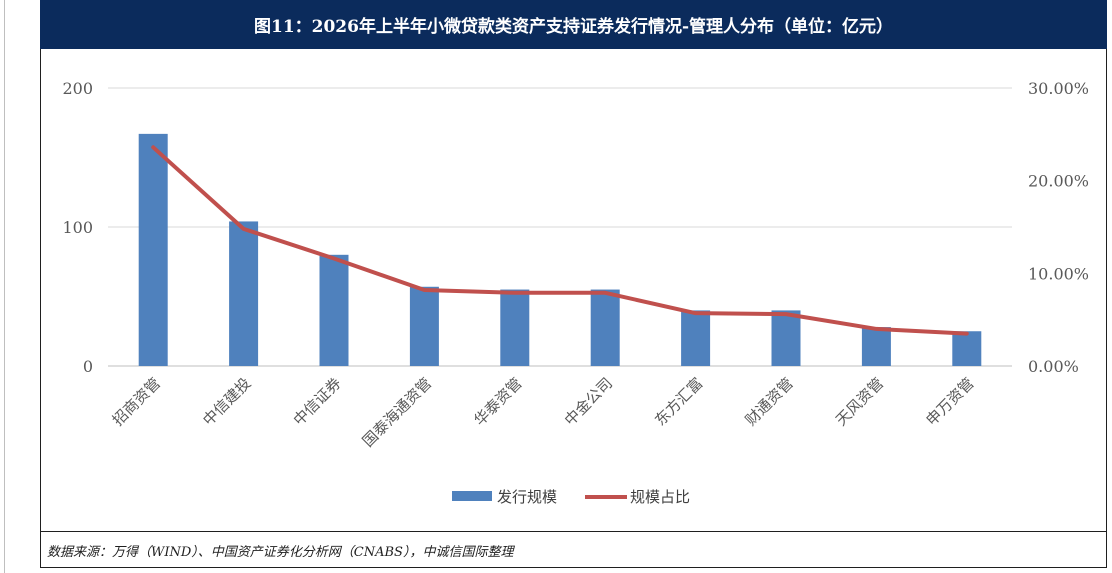  Describe the element at coordinates (1058, 88) in the screenshot. I see `y-right-tick-label: 30.00%` at that location.